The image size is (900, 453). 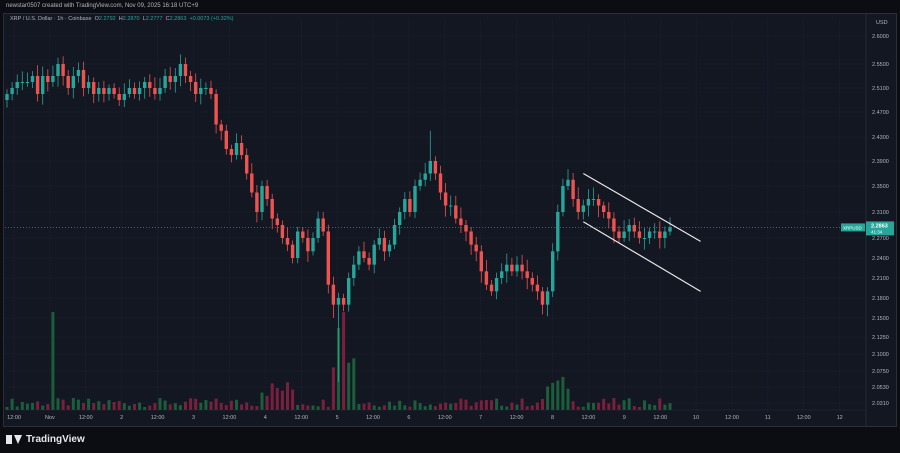 I want to click on price-tick-label: 2.3900, so click(x=880, y=162).